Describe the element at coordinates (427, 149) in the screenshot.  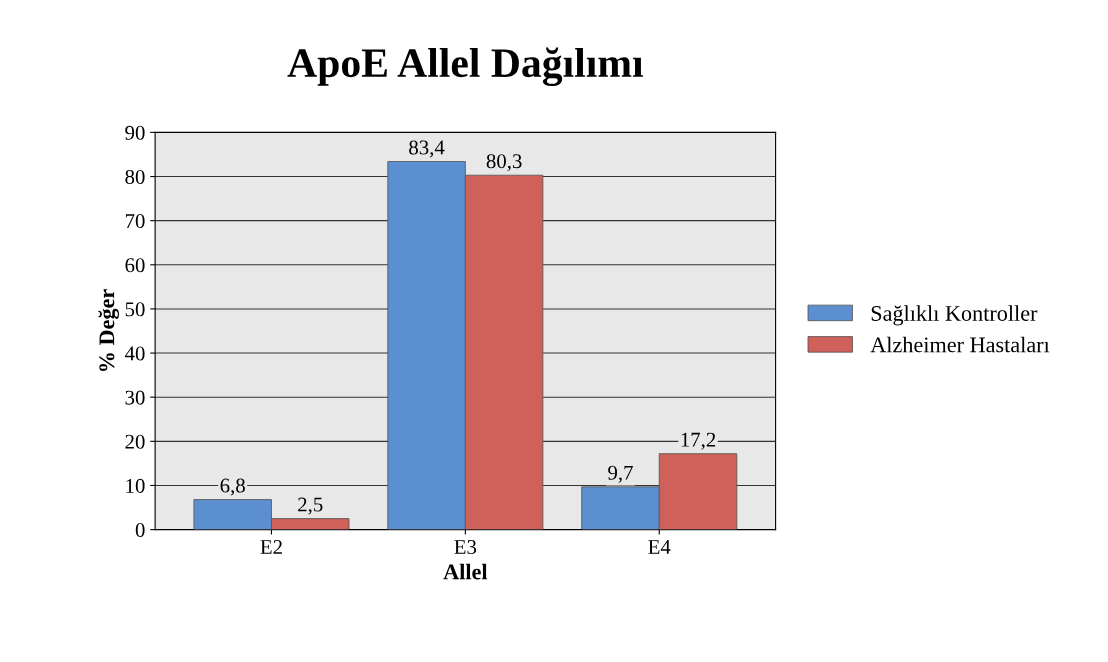
I see `data-label: 83,4` at that location.